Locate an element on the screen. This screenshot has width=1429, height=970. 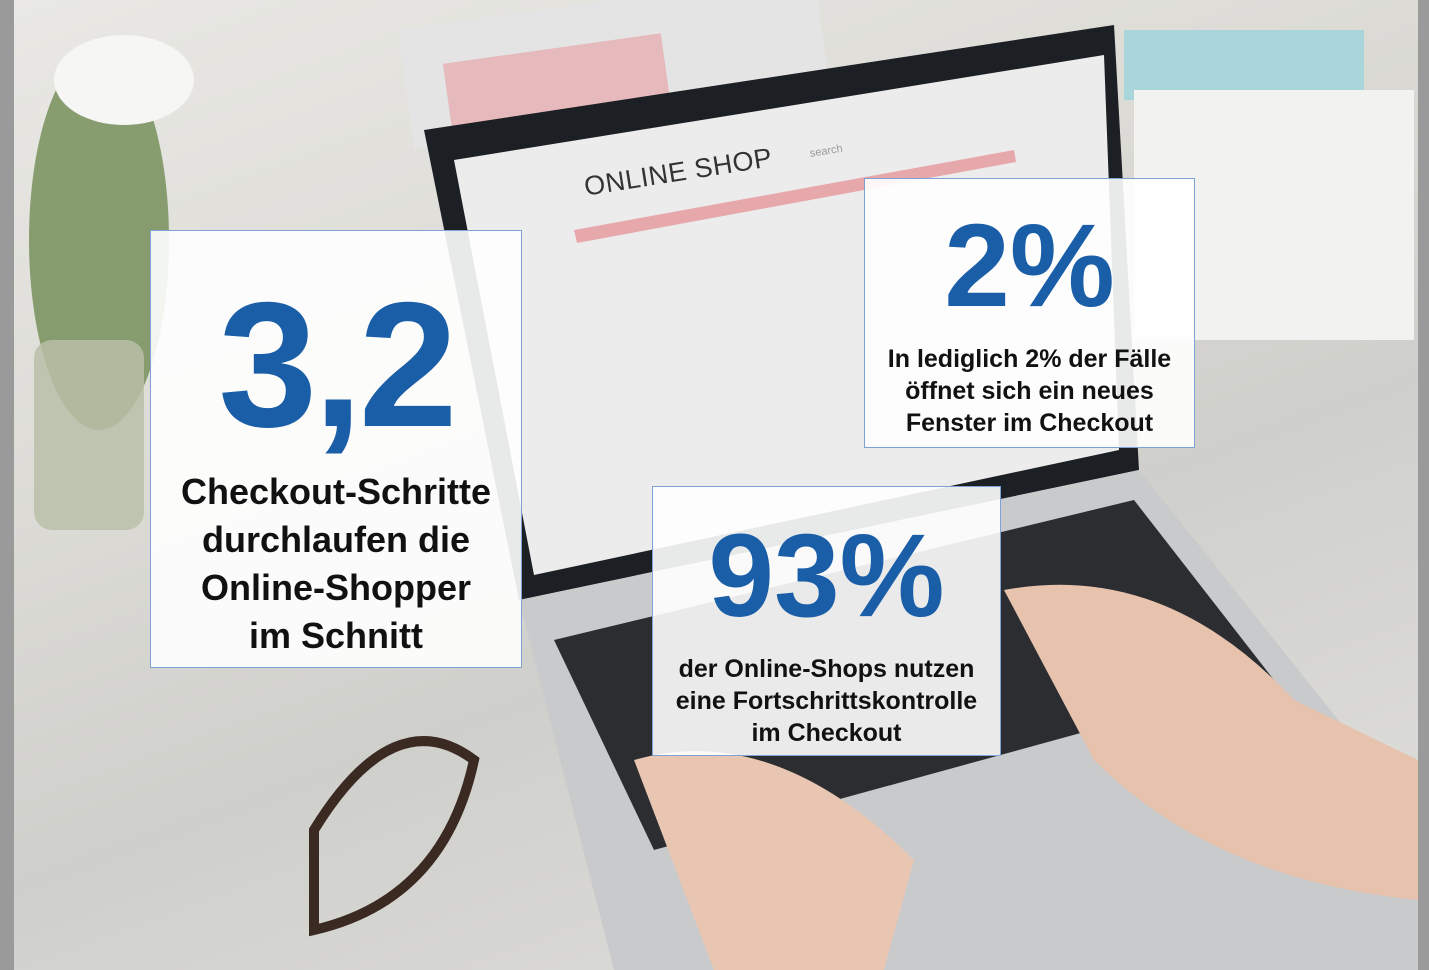
screen-banner is located at coordinates (795, 196).